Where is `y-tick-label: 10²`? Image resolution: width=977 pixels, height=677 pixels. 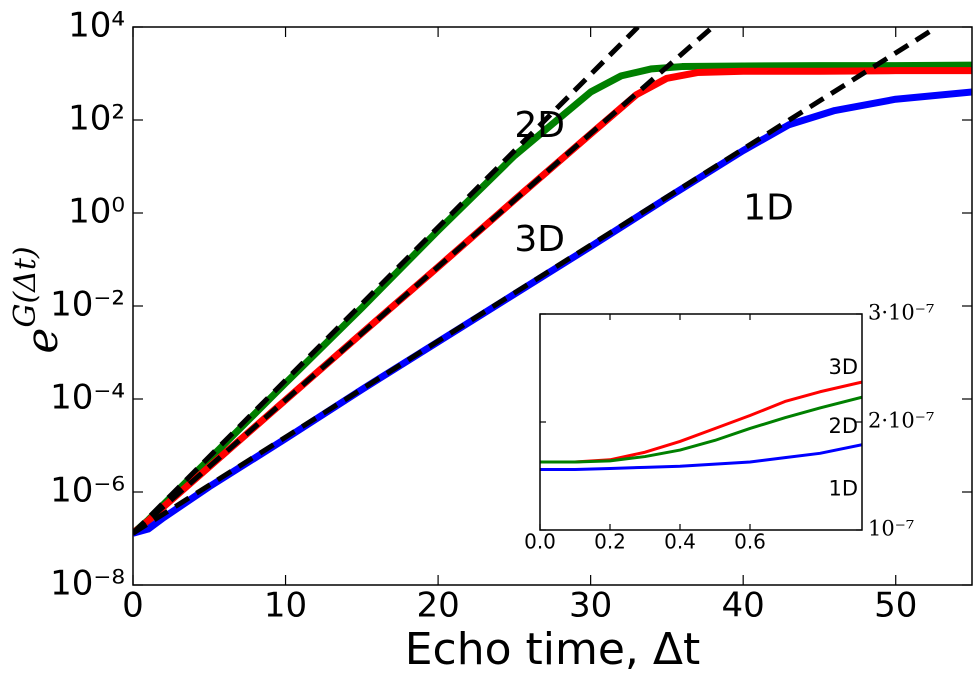 y-tick-label: 10² is located at coordinates (96, 119).